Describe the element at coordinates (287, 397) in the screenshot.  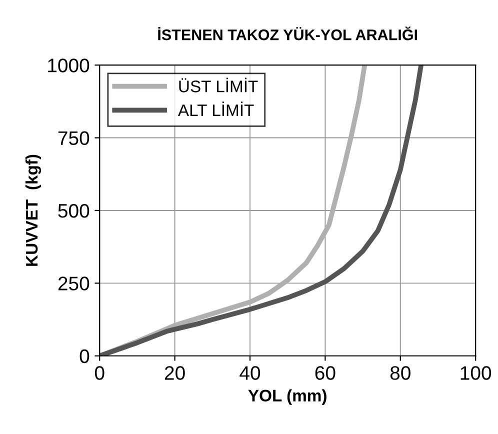
I see `x-axis-title: YOL (mm)` at that location.